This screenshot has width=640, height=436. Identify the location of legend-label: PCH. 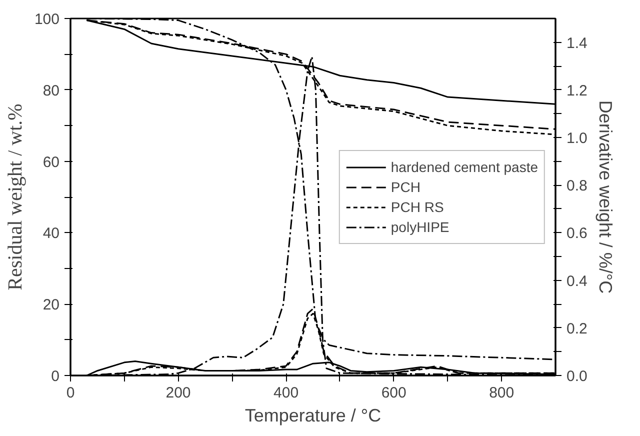
(405, 186).